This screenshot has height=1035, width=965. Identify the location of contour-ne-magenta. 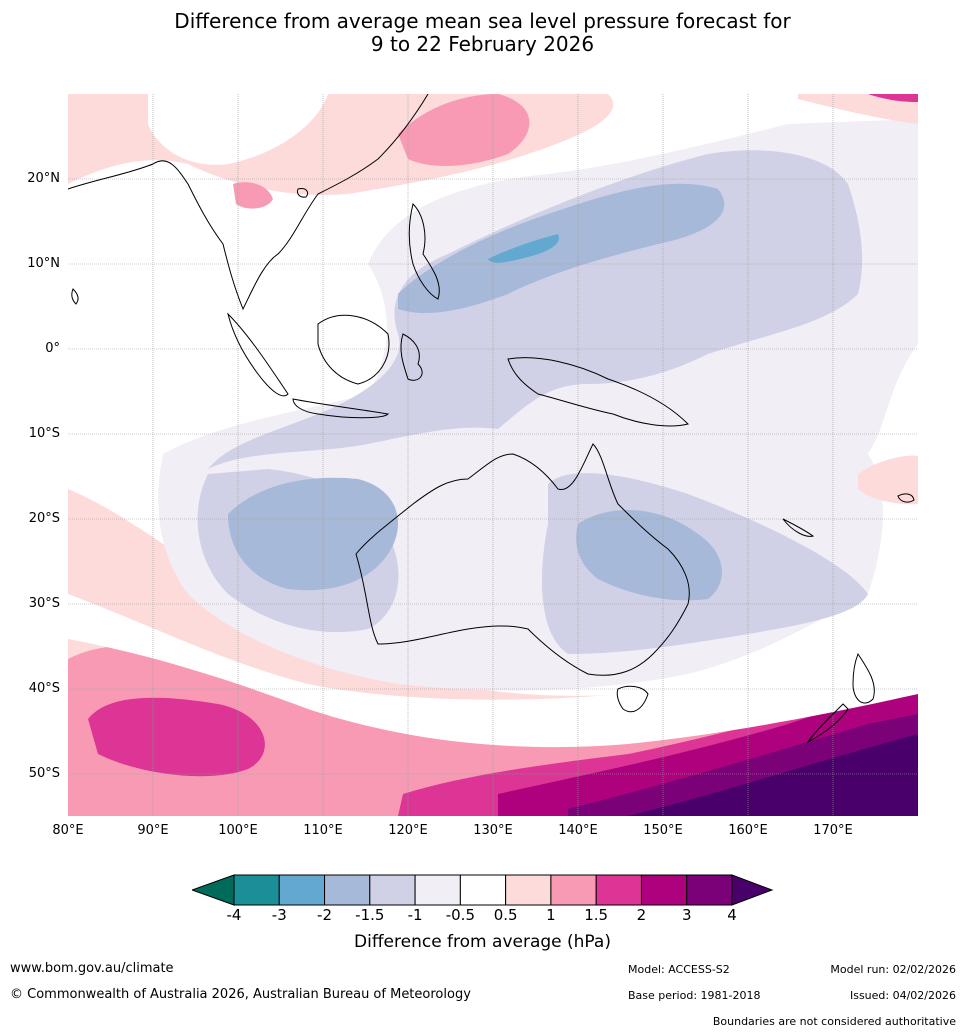
(893, 98).